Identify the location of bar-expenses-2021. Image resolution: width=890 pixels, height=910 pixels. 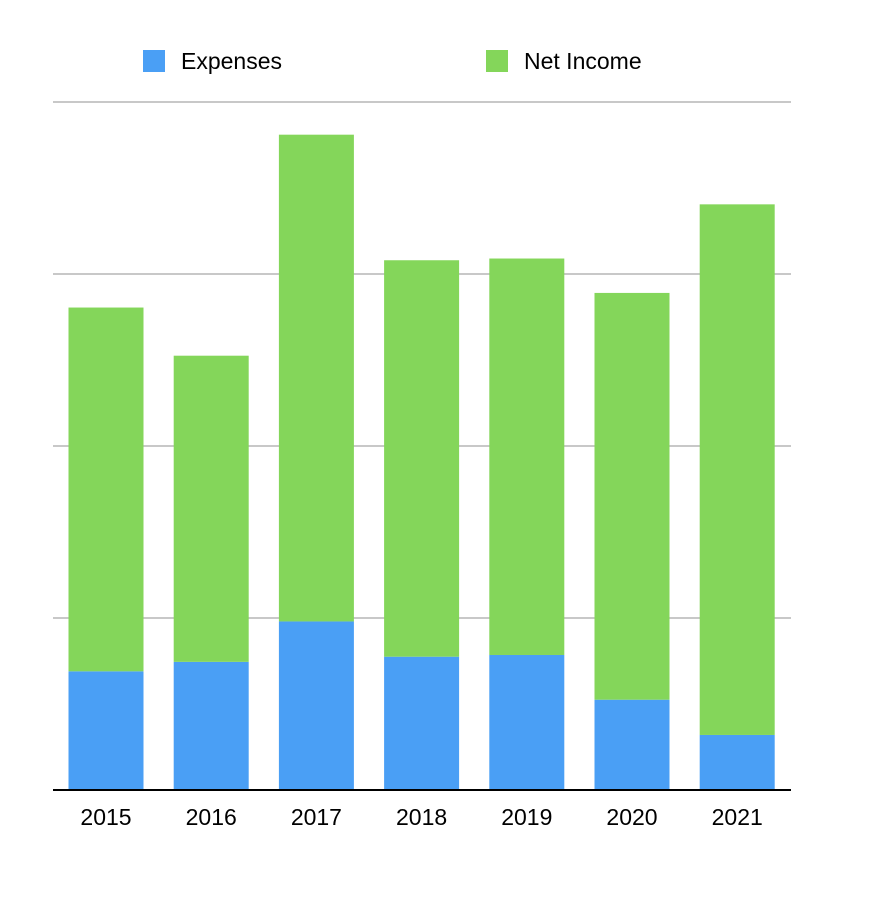
(737, 762).